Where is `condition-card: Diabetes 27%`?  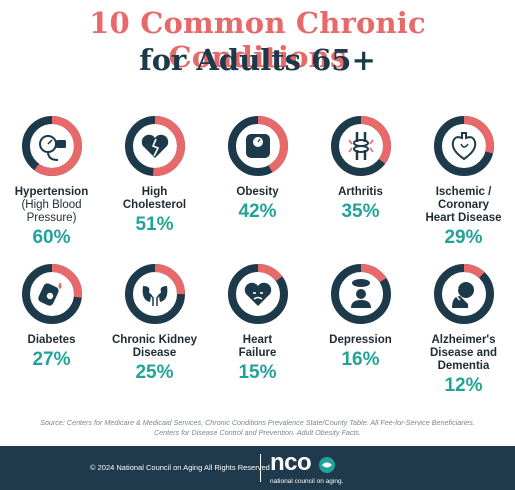 condition-card: Diabetes 27% is located at coordinates (51, 315).